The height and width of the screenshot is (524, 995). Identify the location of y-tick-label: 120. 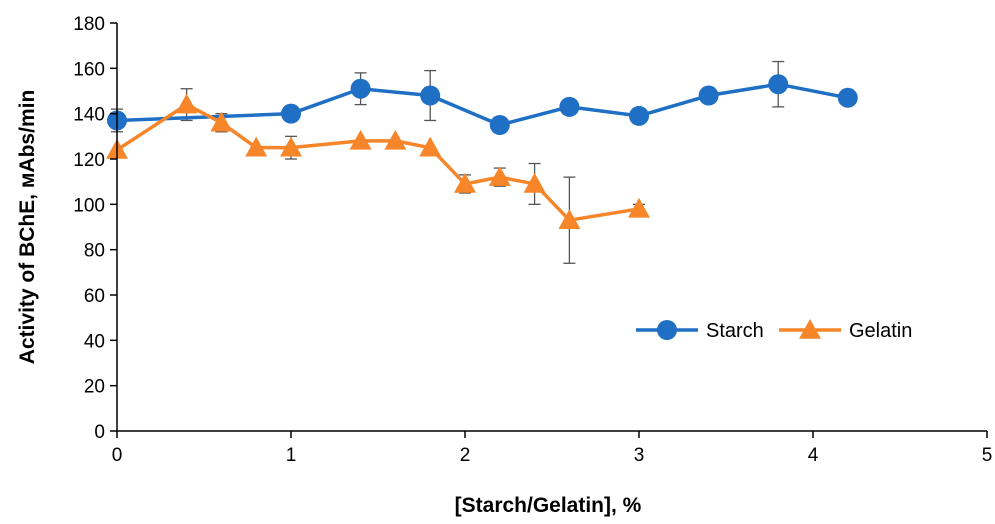
(89, 160).